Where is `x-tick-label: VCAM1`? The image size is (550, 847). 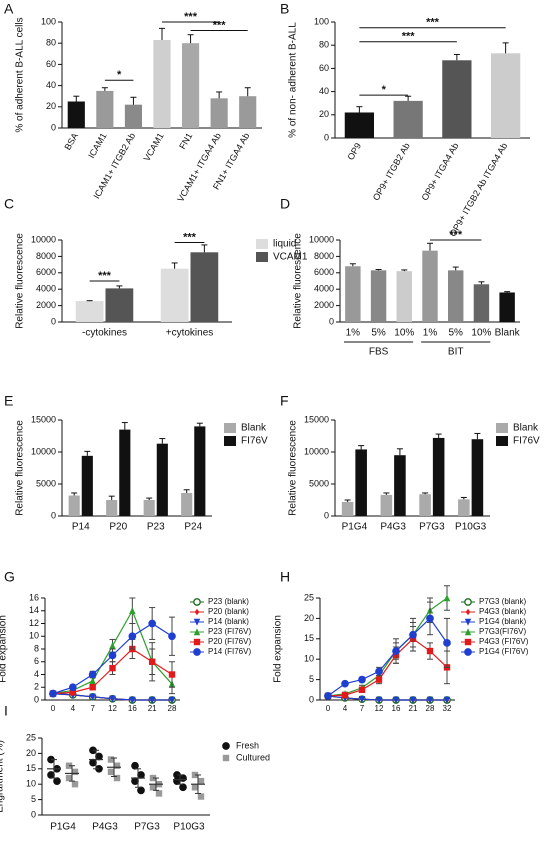
x-tick-label: VCAM1 is located at coordinates (154, 147).